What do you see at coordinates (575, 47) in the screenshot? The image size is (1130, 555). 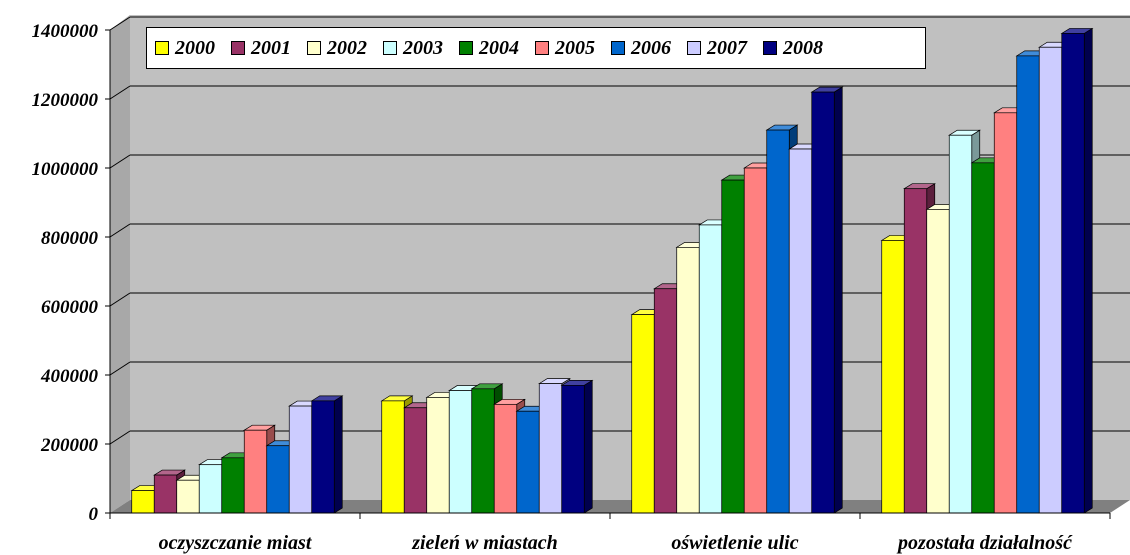 I see `legend-label: 2005` at bounding box center [575, 47].